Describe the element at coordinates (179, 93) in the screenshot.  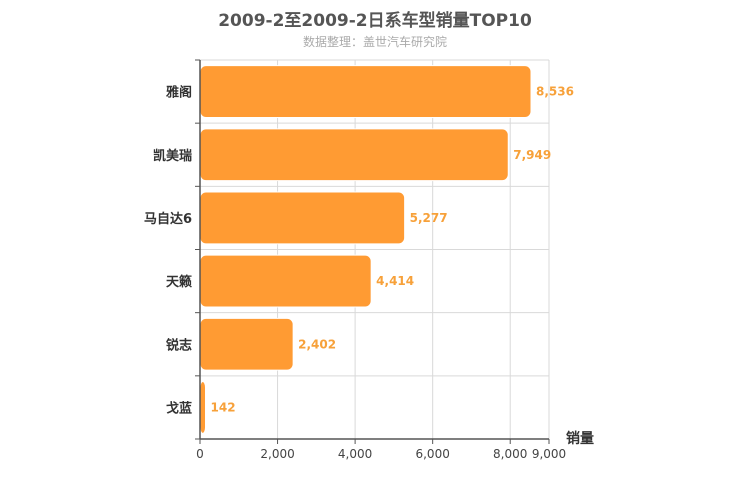
I see `category-label-0: 雅阁` at that location.